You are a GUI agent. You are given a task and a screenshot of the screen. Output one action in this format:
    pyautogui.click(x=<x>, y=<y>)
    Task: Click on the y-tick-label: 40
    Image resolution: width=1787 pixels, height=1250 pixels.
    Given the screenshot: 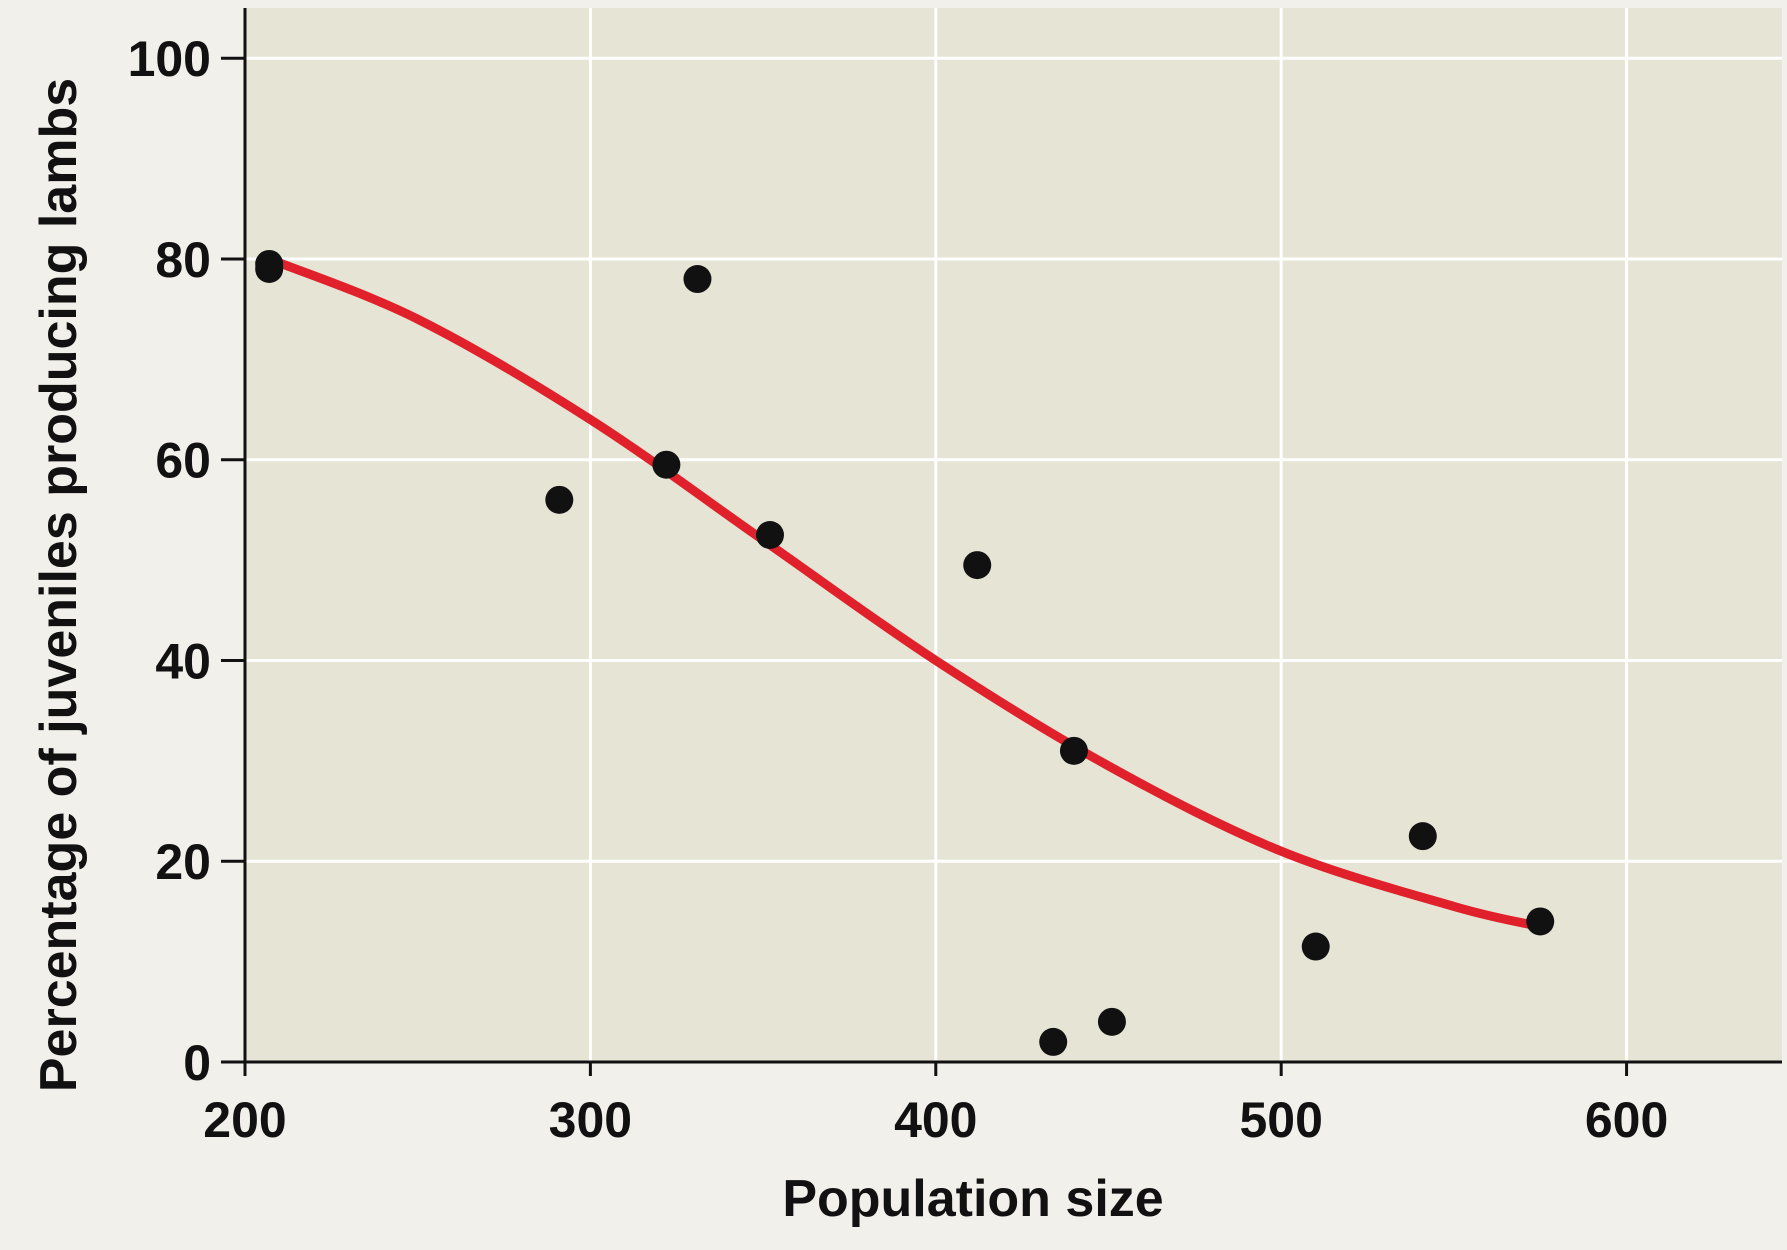 What is the action you would take?
    pyautogui.click(x=183, y=661)
    